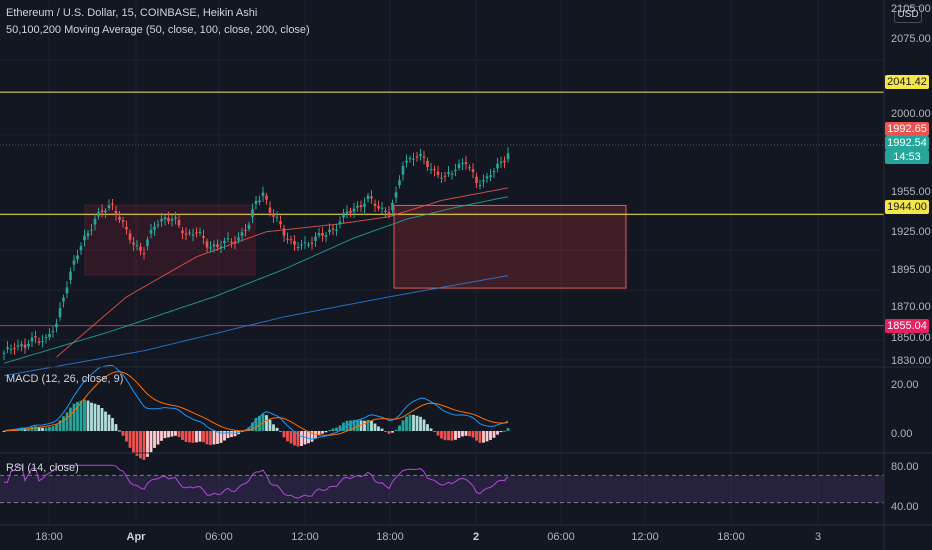 This screenshot has width=932, height=550. I want to click on macd-legend: MACD (12, 26, close, 9), so click(65, 379).